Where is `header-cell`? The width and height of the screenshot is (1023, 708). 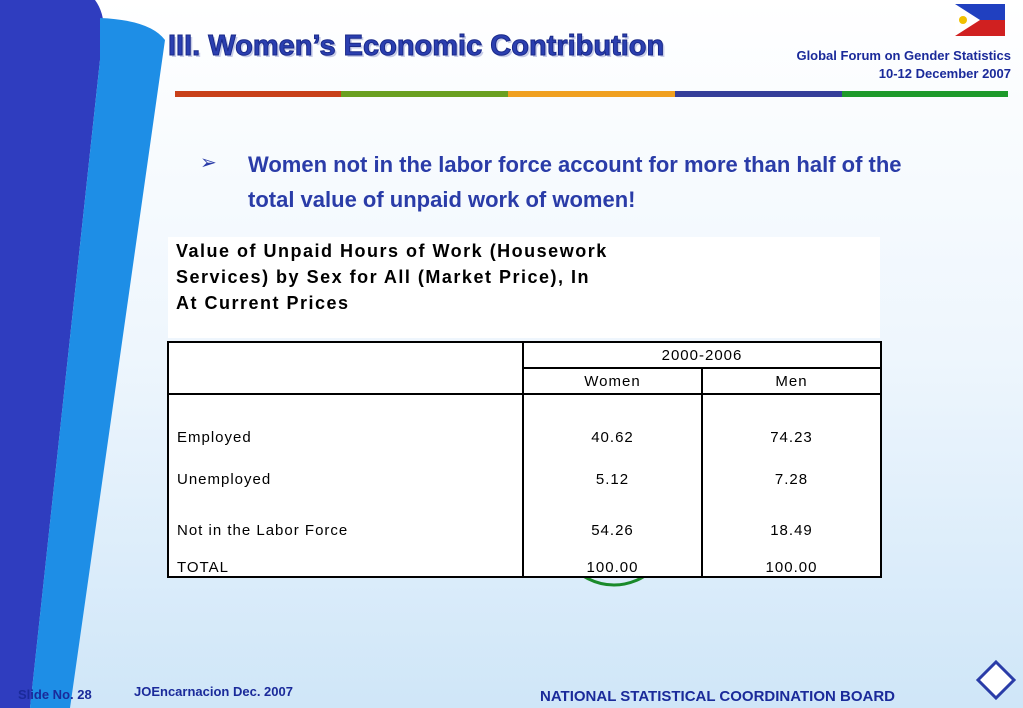 header-cell is located at coordinates (345, 368).